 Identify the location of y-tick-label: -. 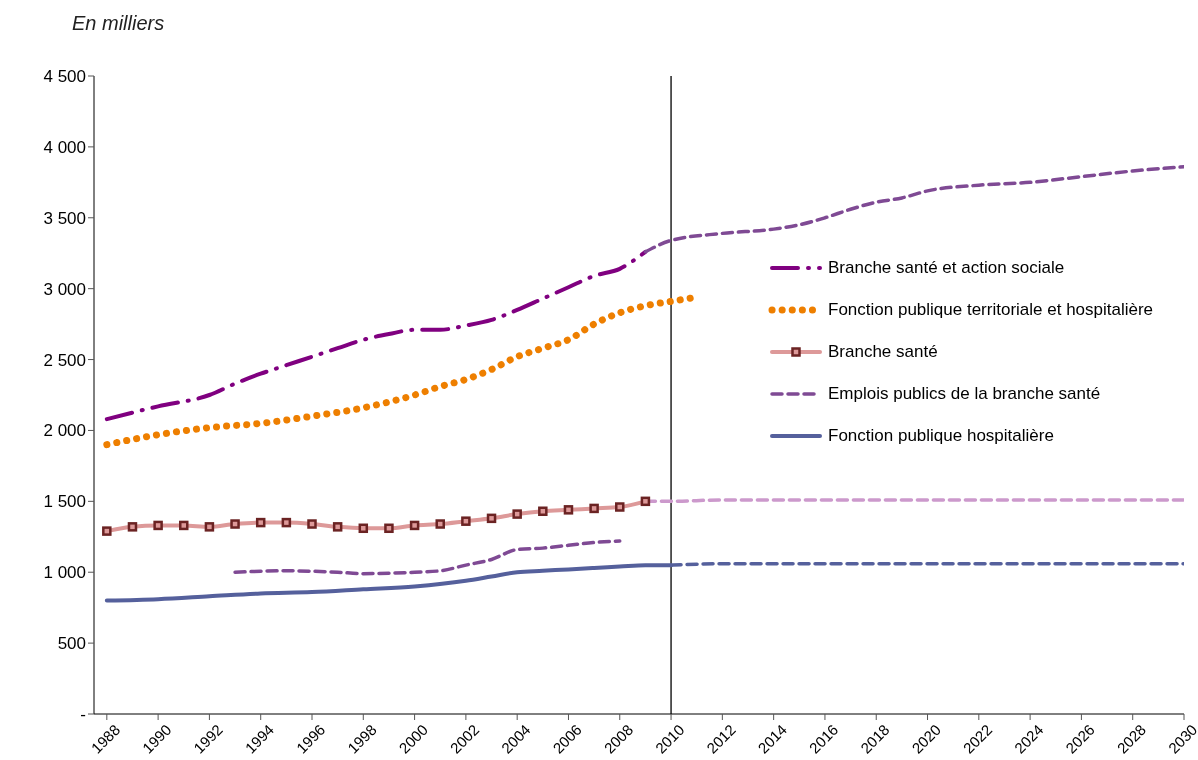
(83, 715).